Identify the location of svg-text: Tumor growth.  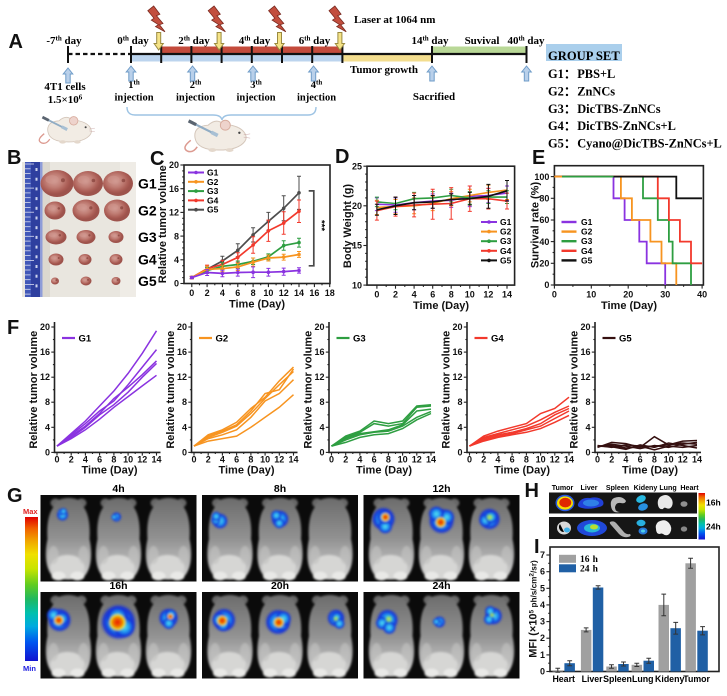
(384, 70).